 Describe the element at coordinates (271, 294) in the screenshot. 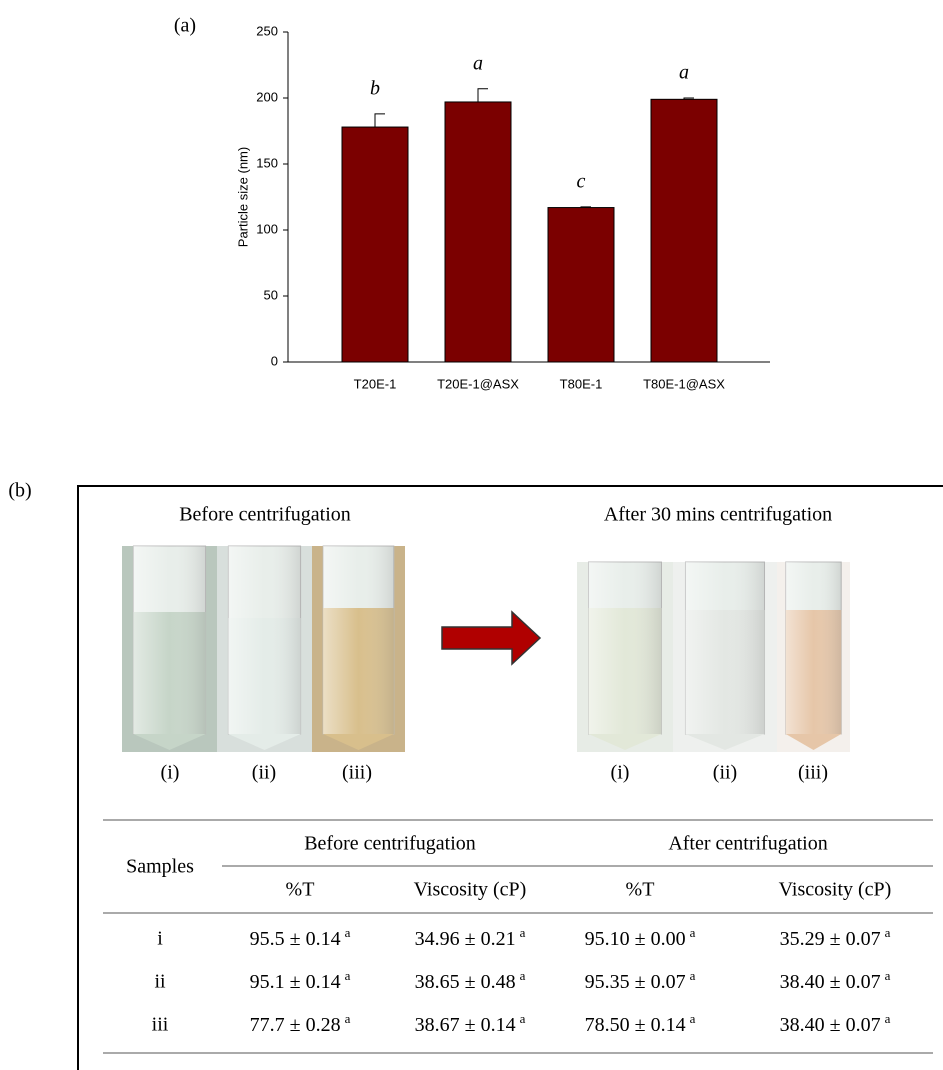

I see `y-tick-label: 50` at that location.